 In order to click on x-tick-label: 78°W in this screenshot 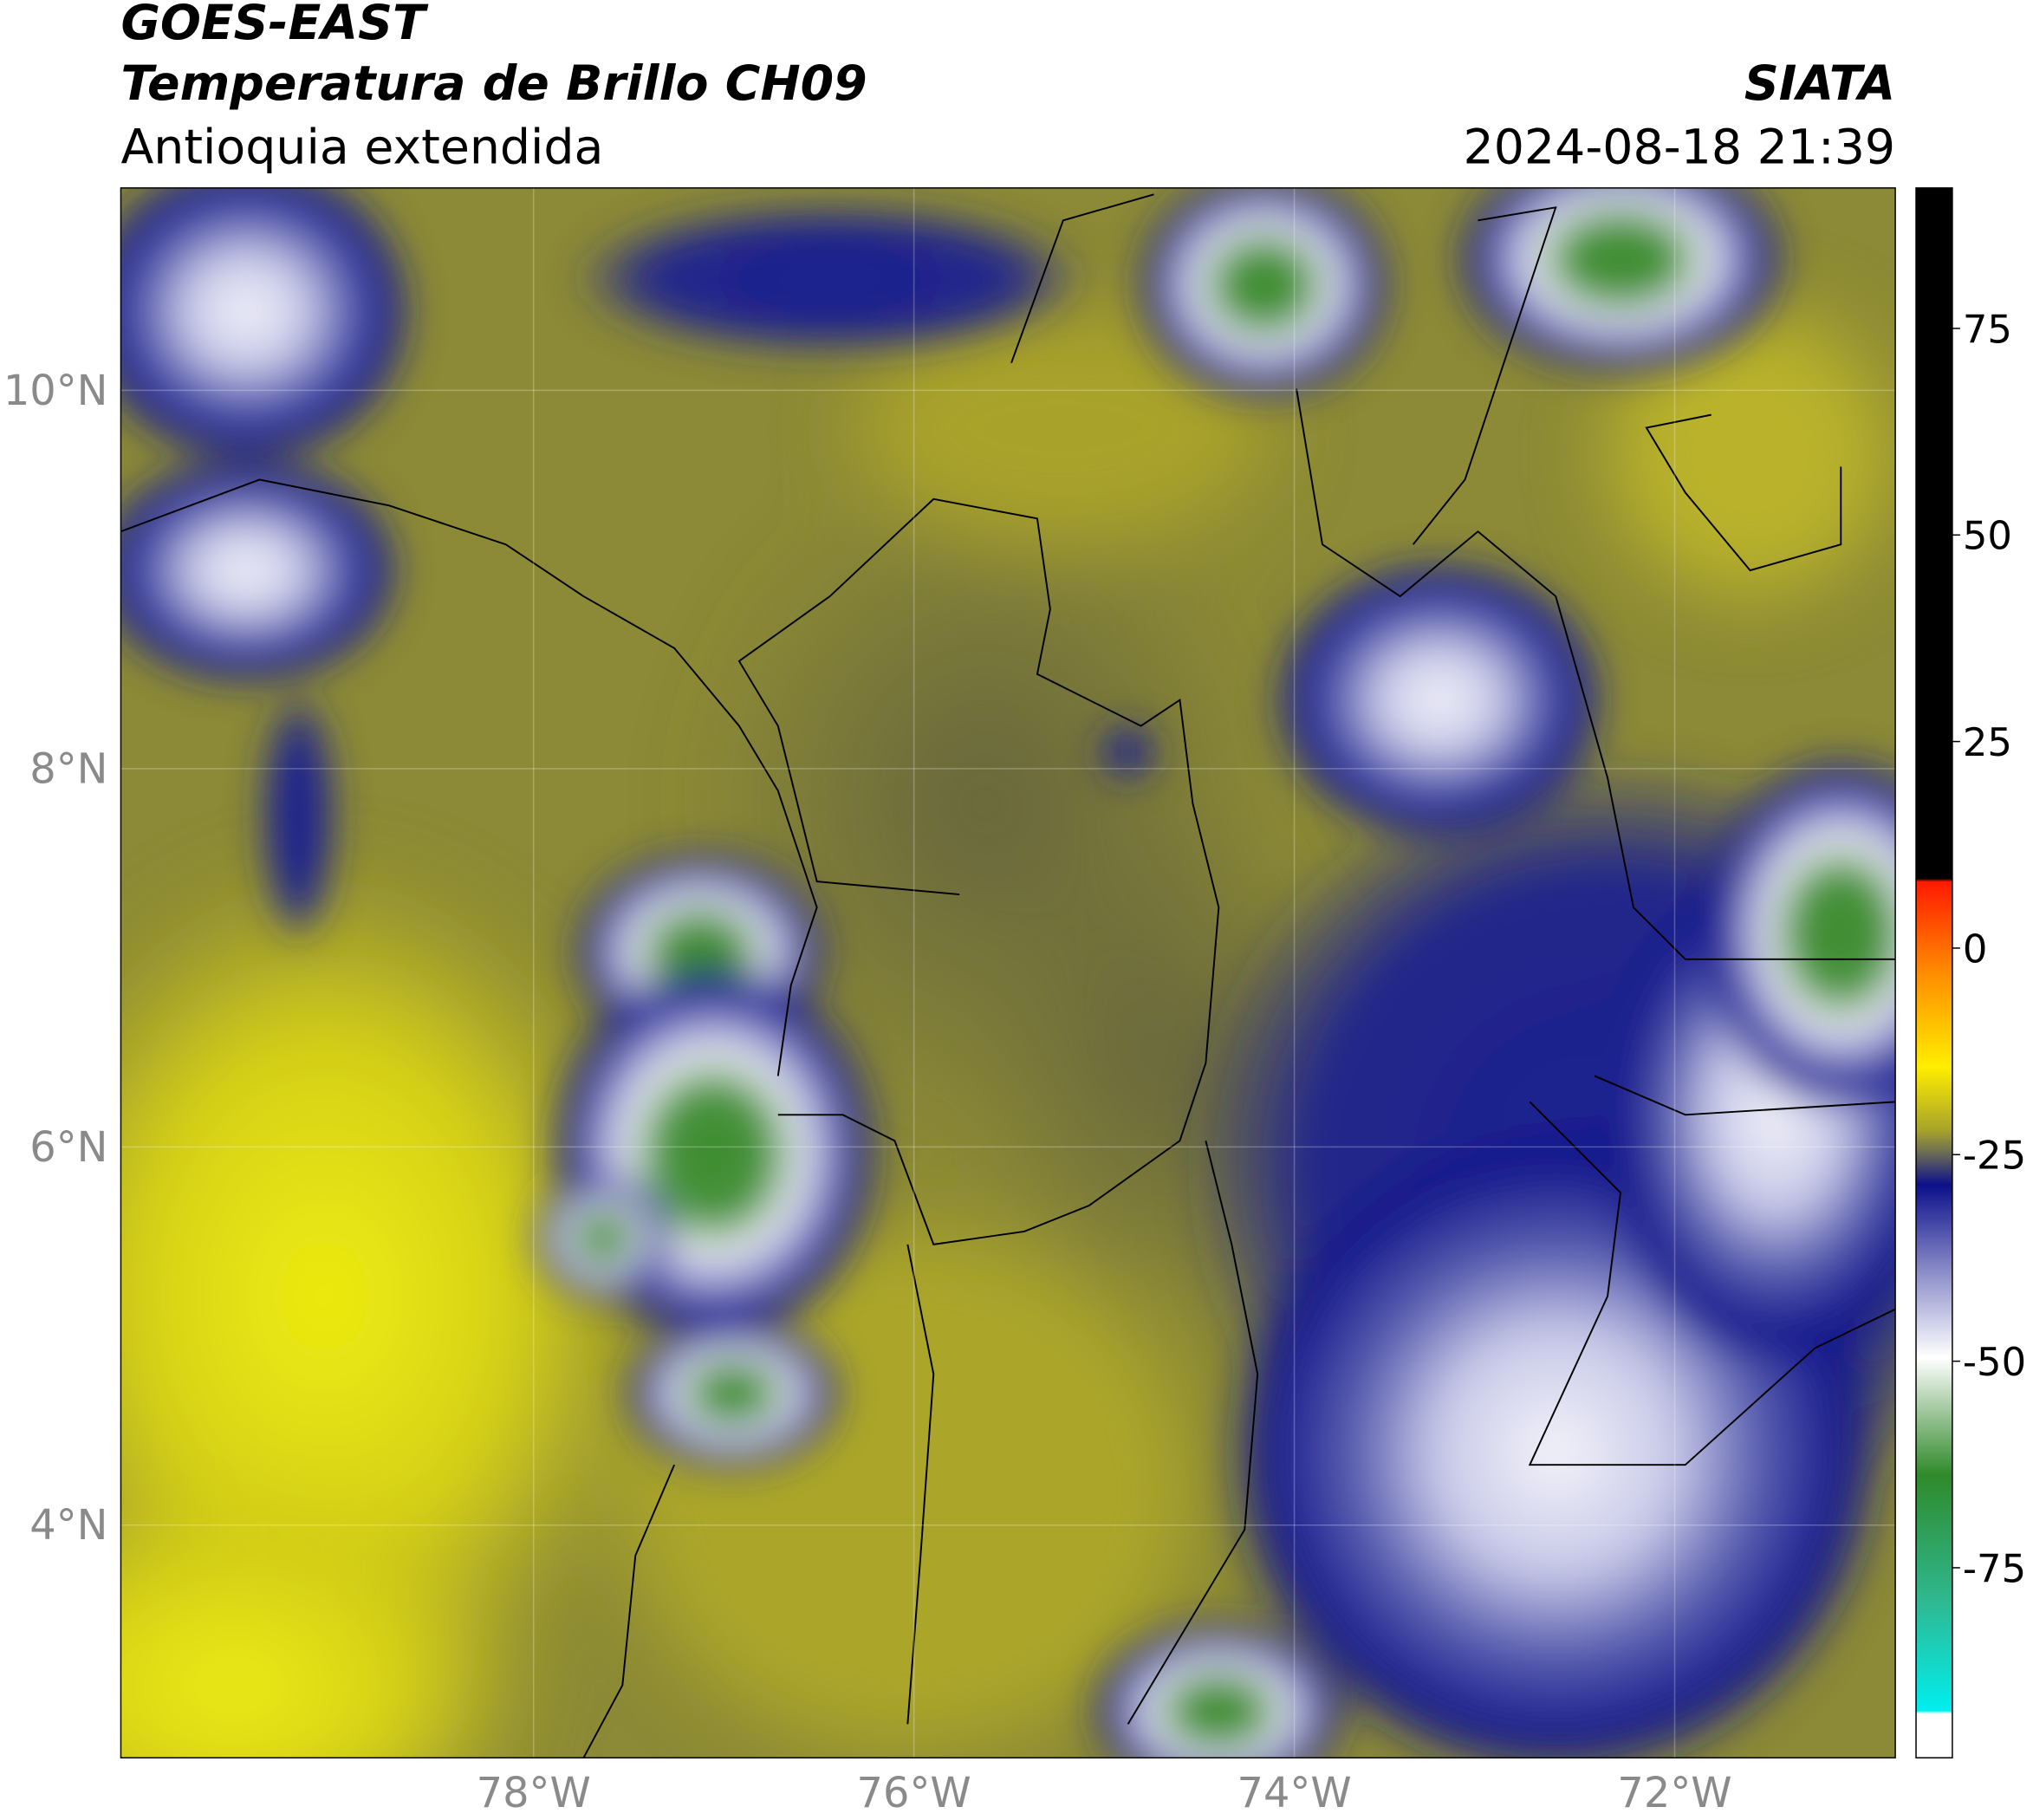, I will do `click(534, 1793)`.